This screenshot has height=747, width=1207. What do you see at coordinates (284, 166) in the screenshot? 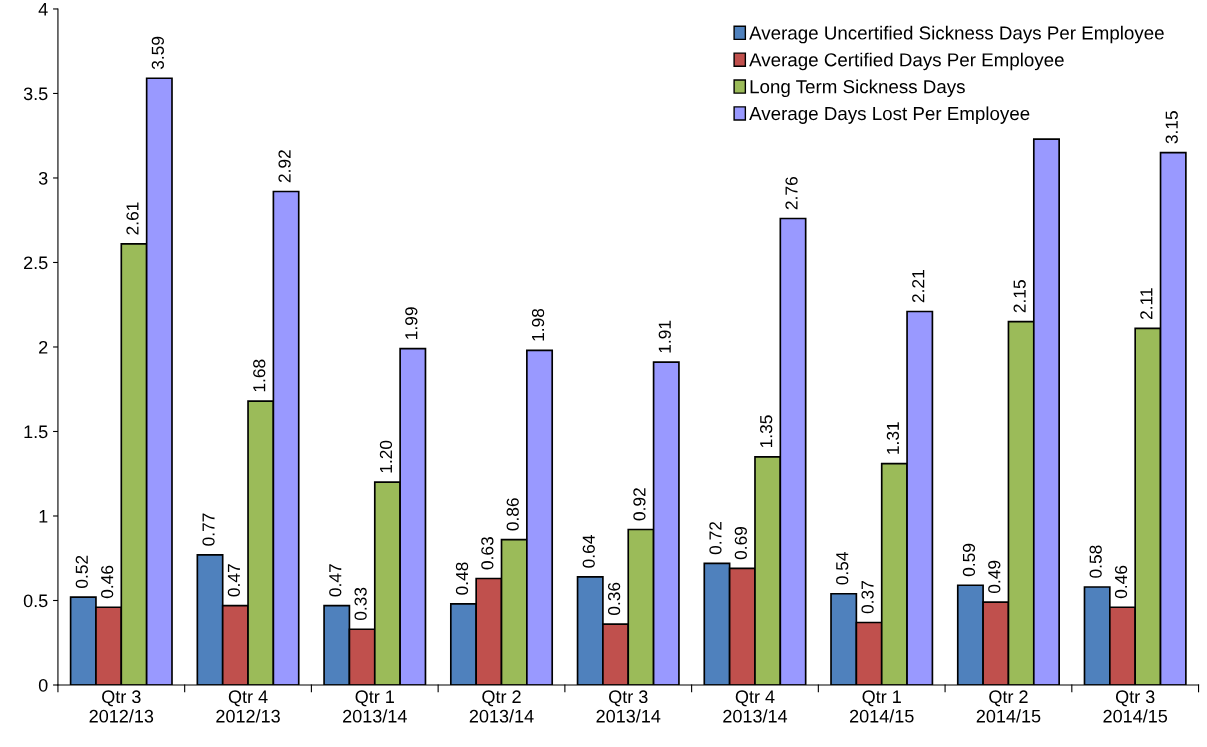
I see `data-label: 2.92` at bounding box center [284, 166].